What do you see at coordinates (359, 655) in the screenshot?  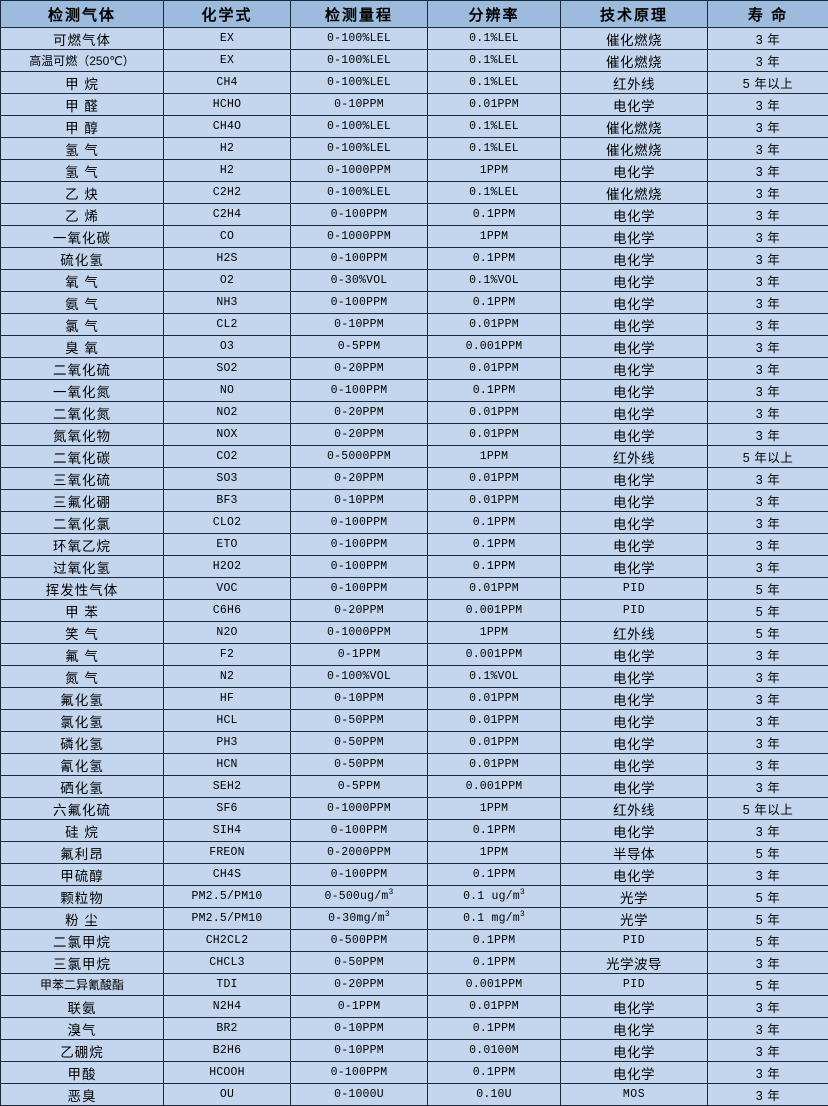 I see `cell-detection-range: 0-1PPM` at bounding box center [359, 655].